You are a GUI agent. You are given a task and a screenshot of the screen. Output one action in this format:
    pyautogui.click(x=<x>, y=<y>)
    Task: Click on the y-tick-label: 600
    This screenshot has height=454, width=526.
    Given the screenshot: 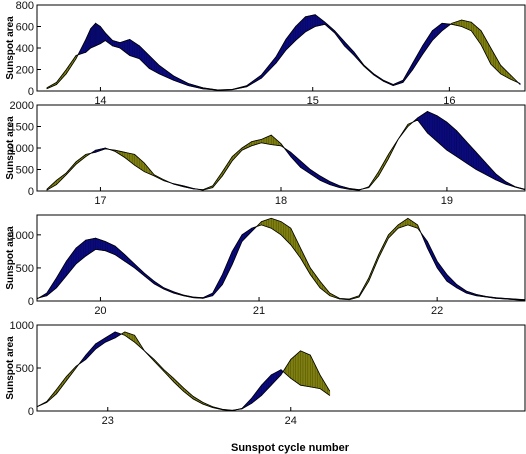 What is the action you would take?
    pyautogui.click(x=25, y=28)
    